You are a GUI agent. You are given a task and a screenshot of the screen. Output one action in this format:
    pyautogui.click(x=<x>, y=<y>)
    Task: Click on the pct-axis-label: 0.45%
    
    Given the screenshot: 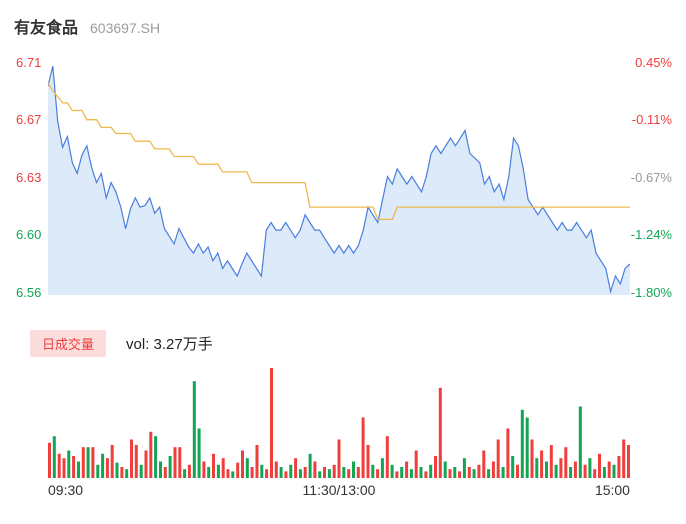 What is the action you would take?
    pyautogui.click(x=653, y=62)
    